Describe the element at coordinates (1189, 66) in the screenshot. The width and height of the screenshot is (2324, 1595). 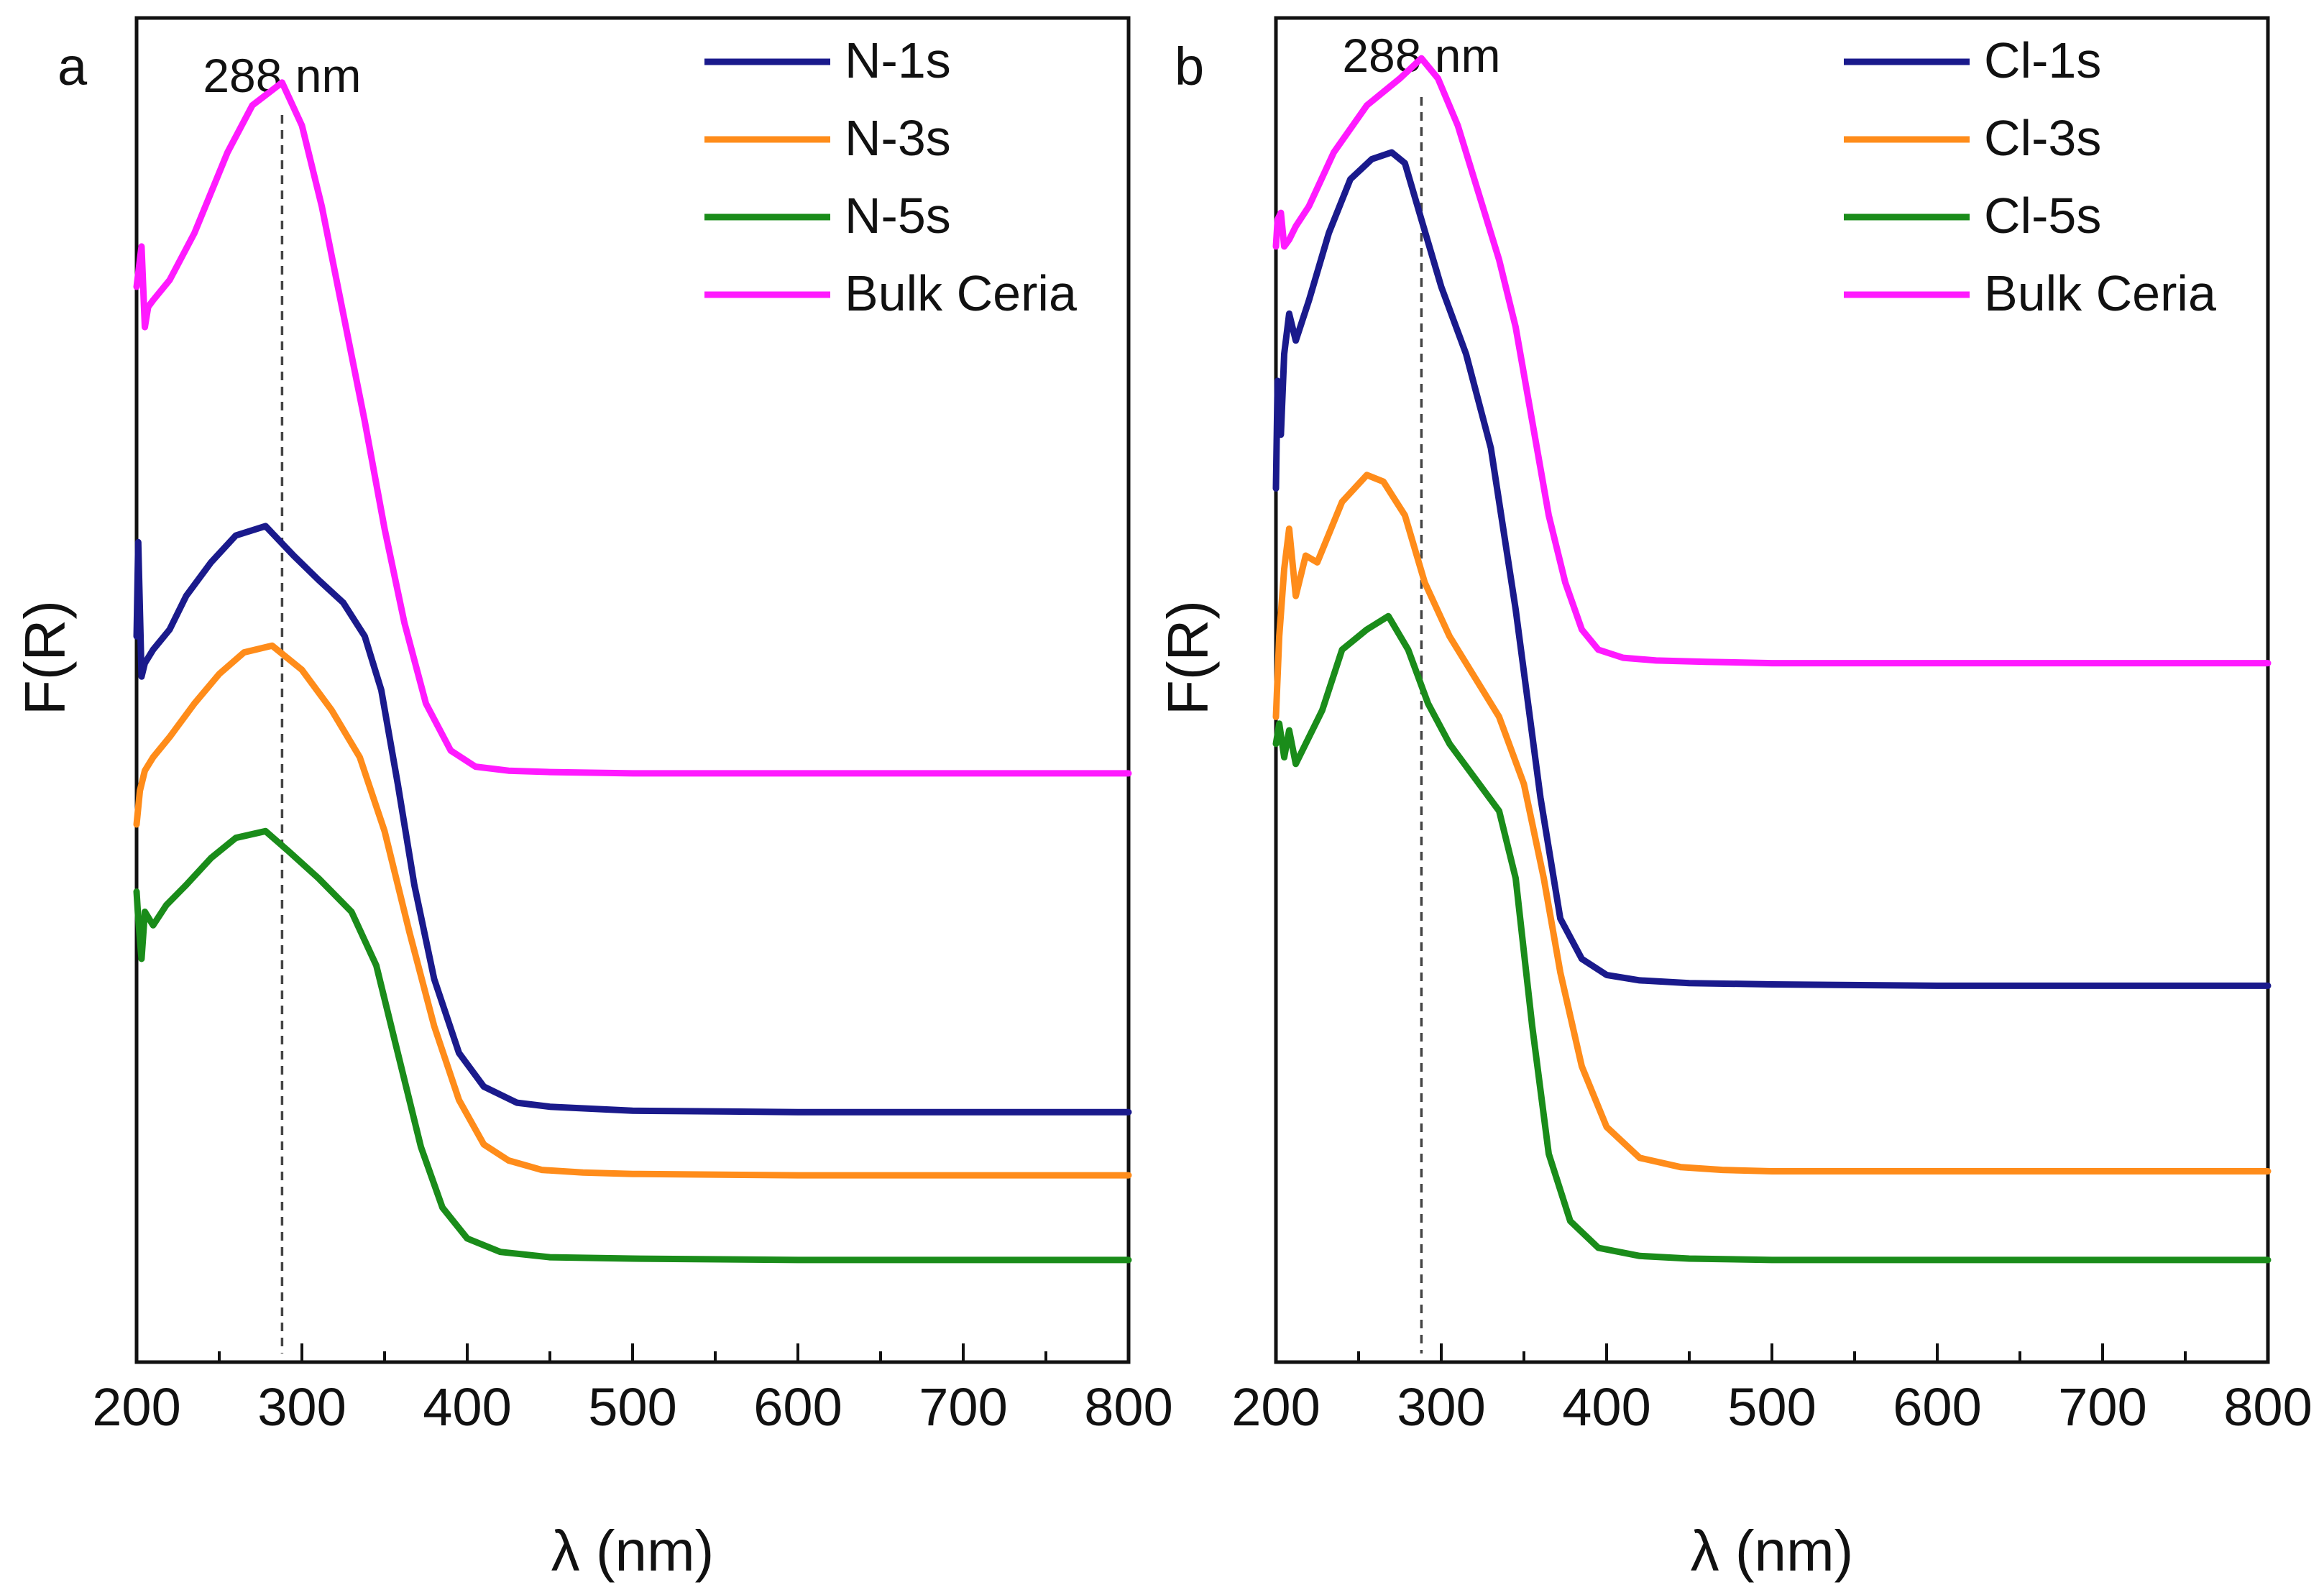
I see `panel-label: b` at that location.